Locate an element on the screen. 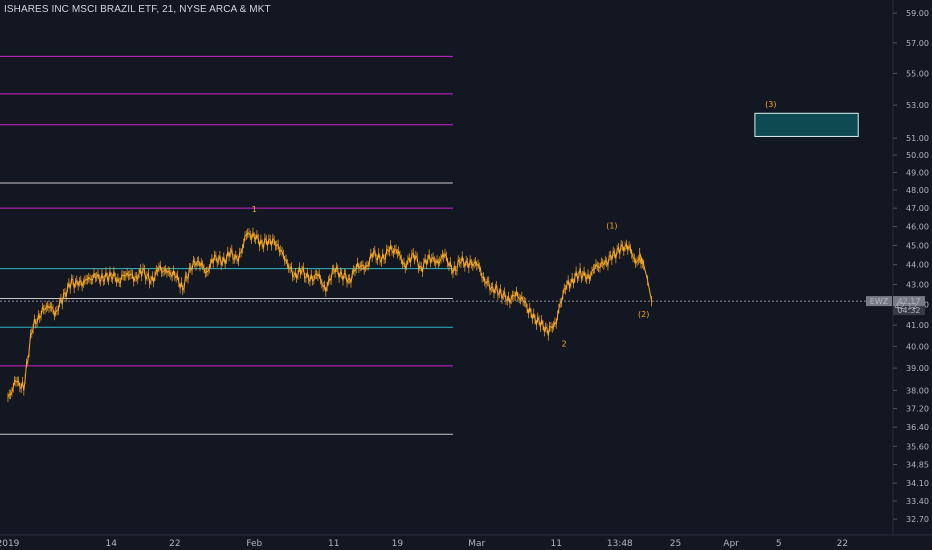 The width and height of the screenshot is (932, 550). time-tick-label: 13:48 is located at coordinates (620, 544).